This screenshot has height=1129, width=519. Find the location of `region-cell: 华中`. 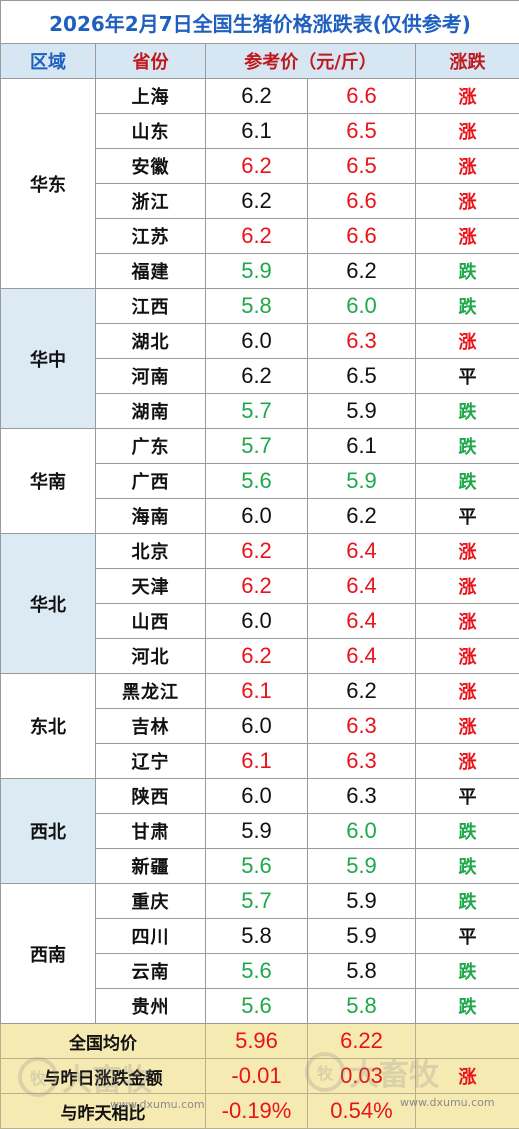

region-cell: 华中 is located at coordinates (48, 358).